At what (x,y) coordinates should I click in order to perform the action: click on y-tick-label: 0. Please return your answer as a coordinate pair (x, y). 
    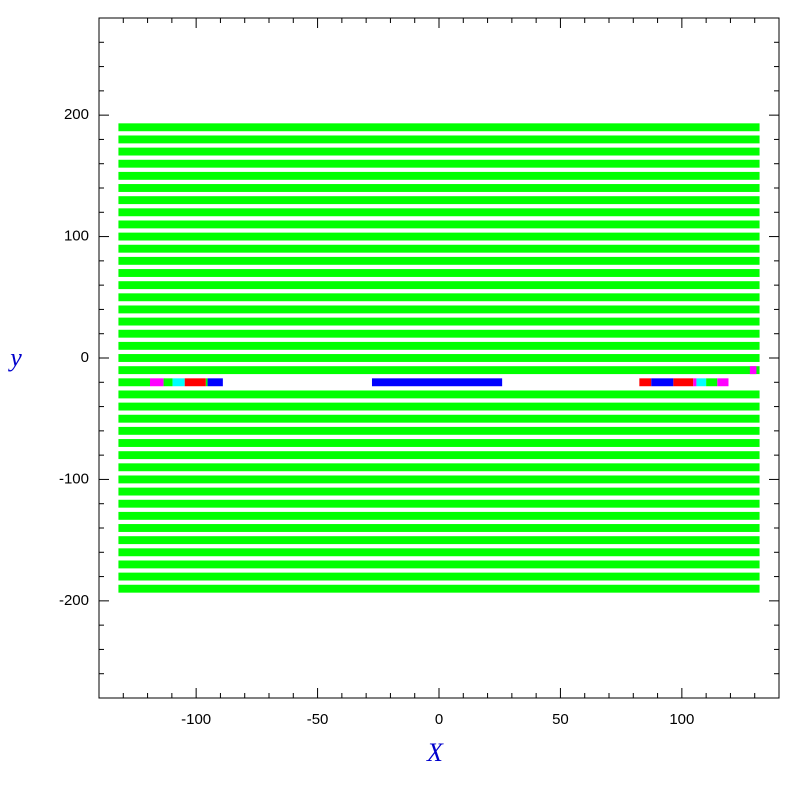
    Looking at the image, I should click on (85, 357).